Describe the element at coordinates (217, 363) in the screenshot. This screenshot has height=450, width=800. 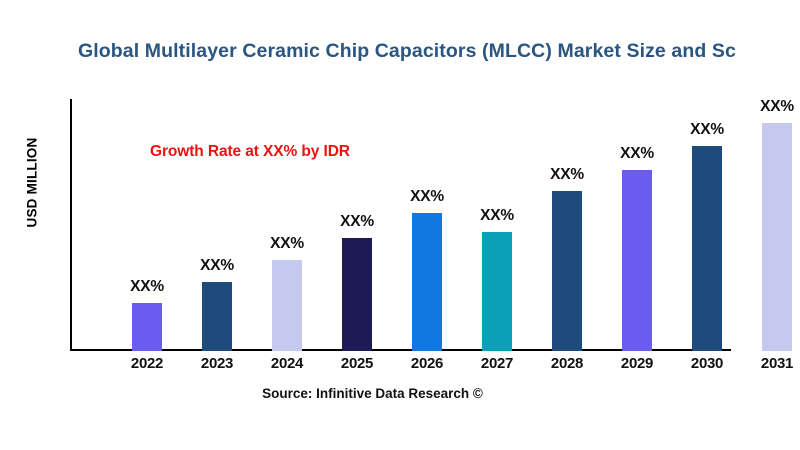
I see `x-tick-label: 2023` at that location.